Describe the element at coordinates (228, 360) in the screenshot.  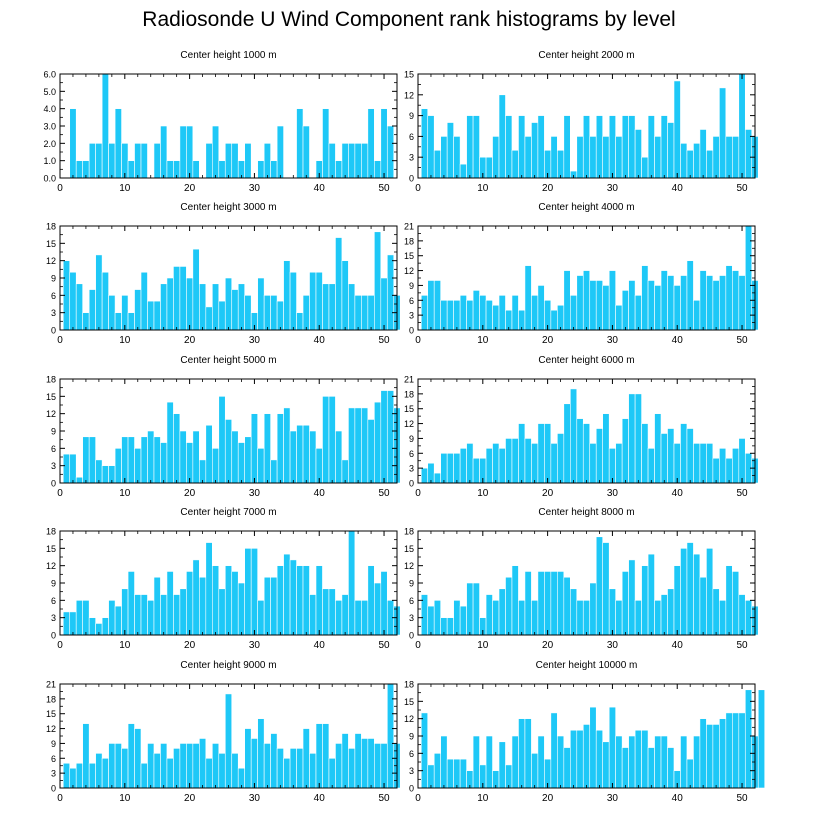
I see `panel-title: Center height 5000 m` at that location.